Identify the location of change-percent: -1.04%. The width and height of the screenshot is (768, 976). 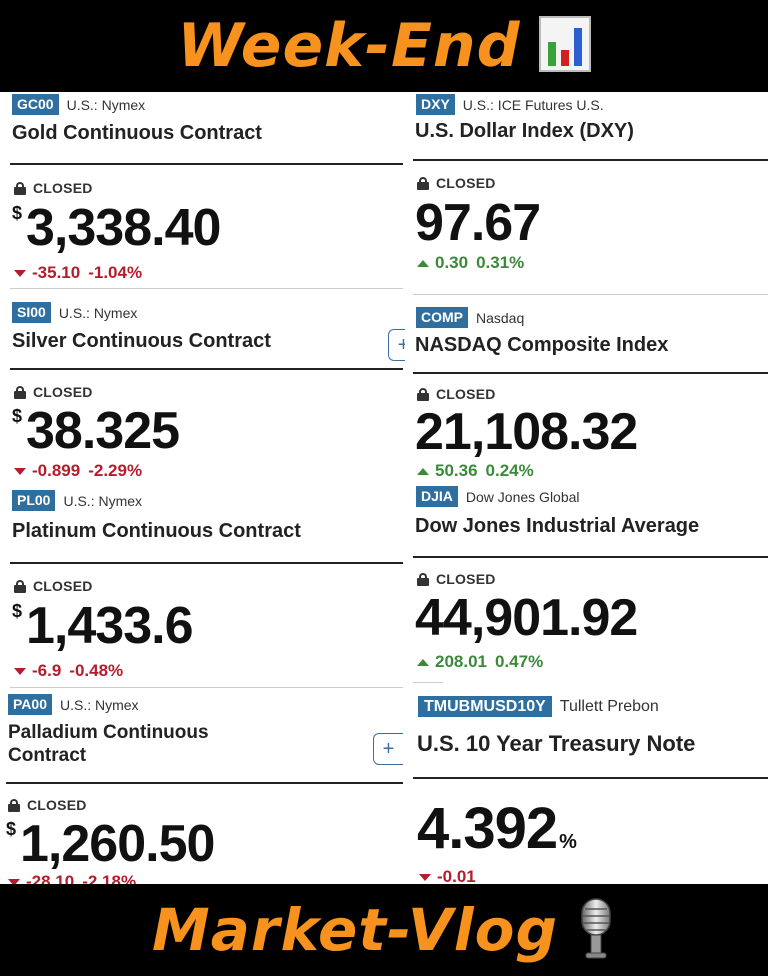
(115, 272).